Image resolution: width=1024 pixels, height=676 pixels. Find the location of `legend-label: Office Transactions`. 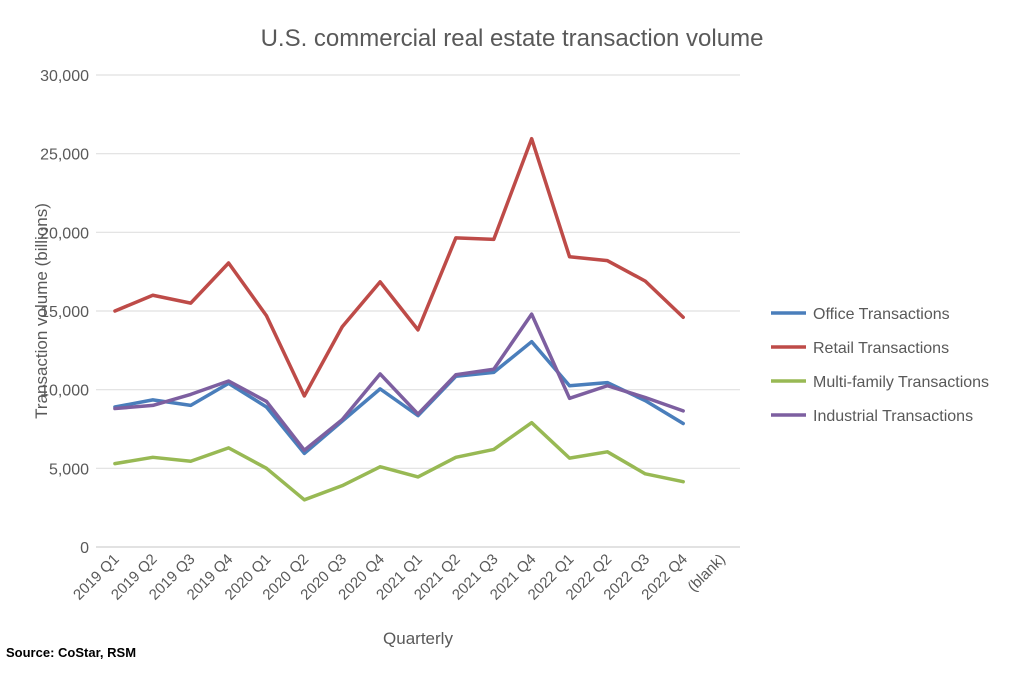

legend-label: Office Transactions is located at coordinates (881, 314).